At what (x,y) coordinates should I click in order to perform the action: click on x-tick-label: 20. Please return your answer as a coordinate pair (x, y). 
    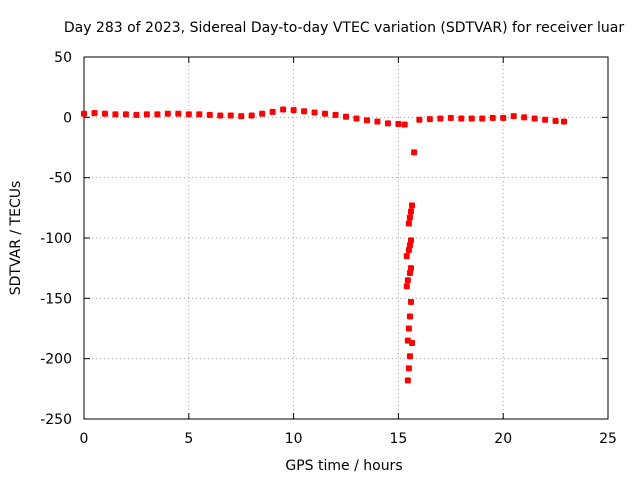
    Looking at the image, I should click on (503, 439).